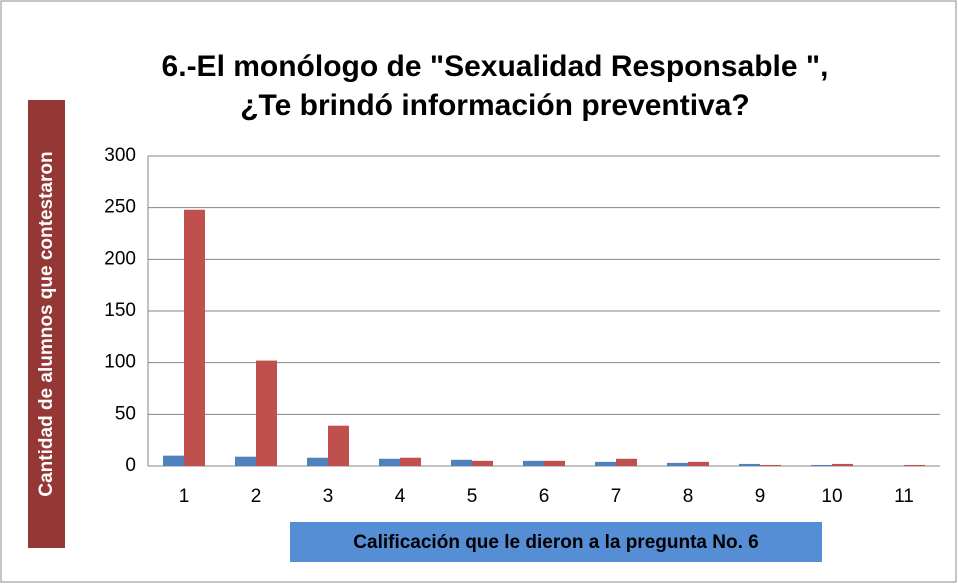  What do you see at coordinates (120, 362) in the screenshot?
I see `y-tick-label: 100` at bounding box center [120, 362].